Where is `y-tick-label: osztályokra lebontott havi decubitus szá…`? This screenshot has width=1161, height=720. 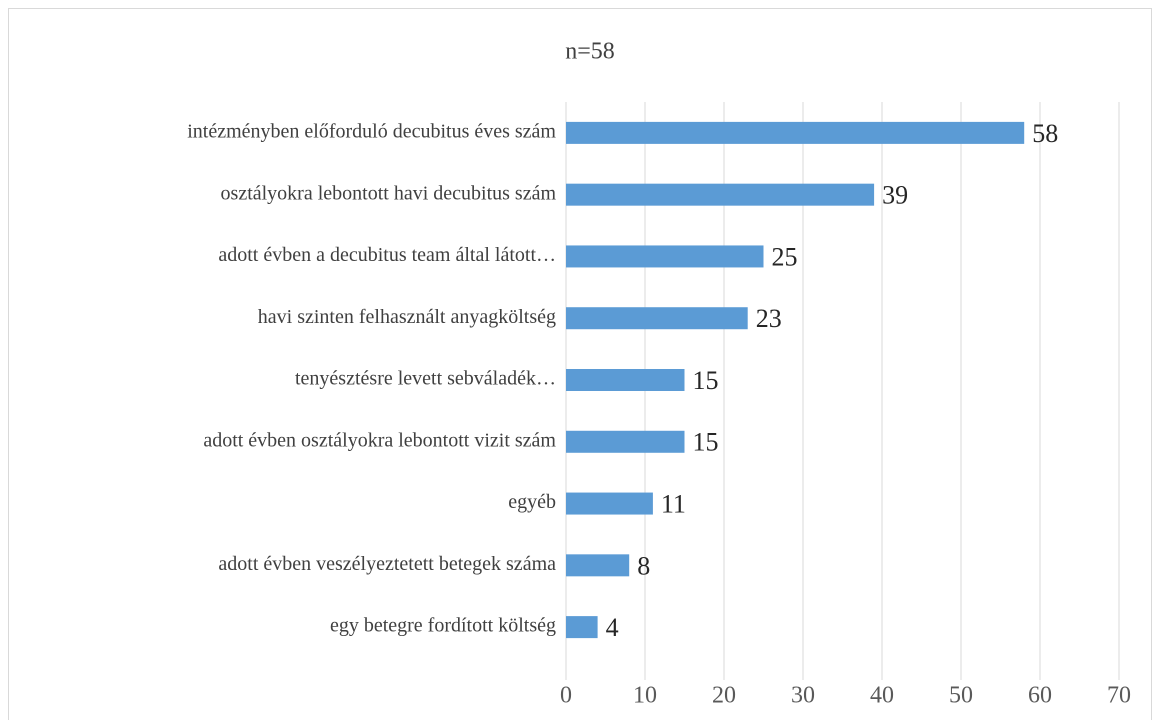
y-tick-label: osztályokra lebontott havi decubitus szá… is located at coordinates (389, 193).